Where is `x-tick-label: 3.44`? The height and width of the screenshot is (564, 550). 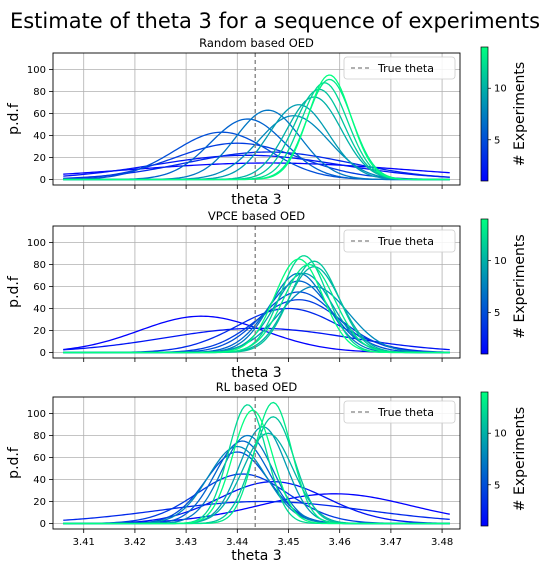 x-tick-label: 3.44 is located at coordinates (237, 542).